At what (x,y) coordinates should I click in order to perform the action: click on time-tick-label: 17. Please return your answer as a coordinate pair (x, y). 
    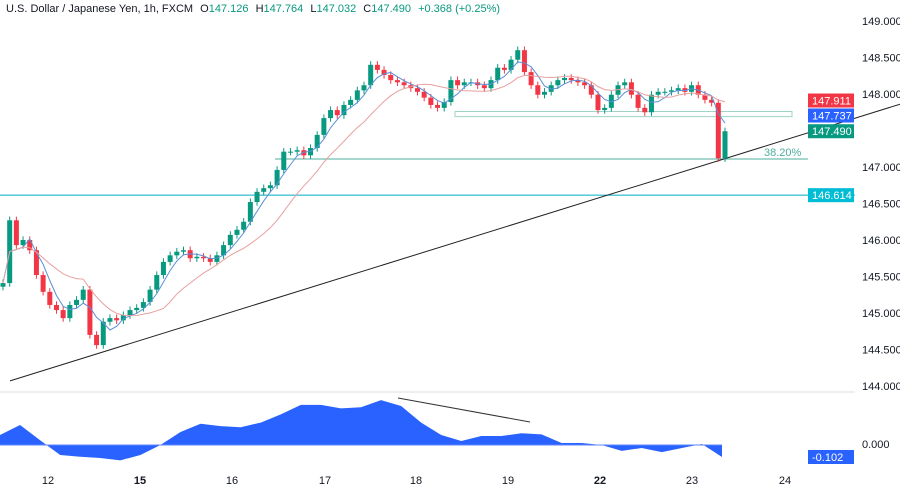
    Looking at the image, I should click on (325, 481).